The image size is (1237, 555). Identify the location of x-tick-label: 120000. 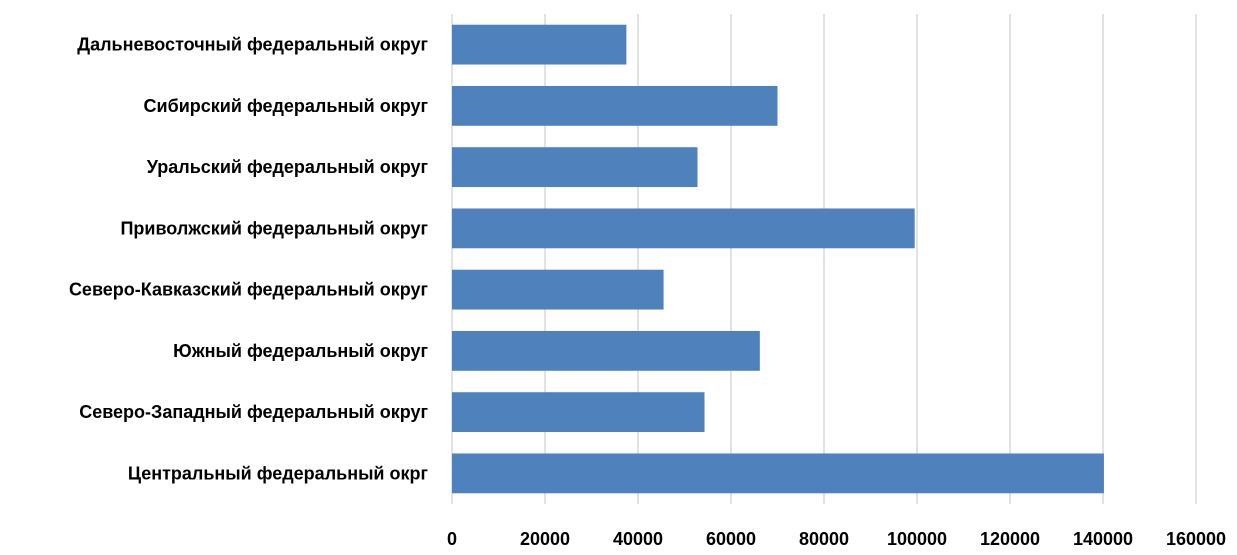
(1010, 539).